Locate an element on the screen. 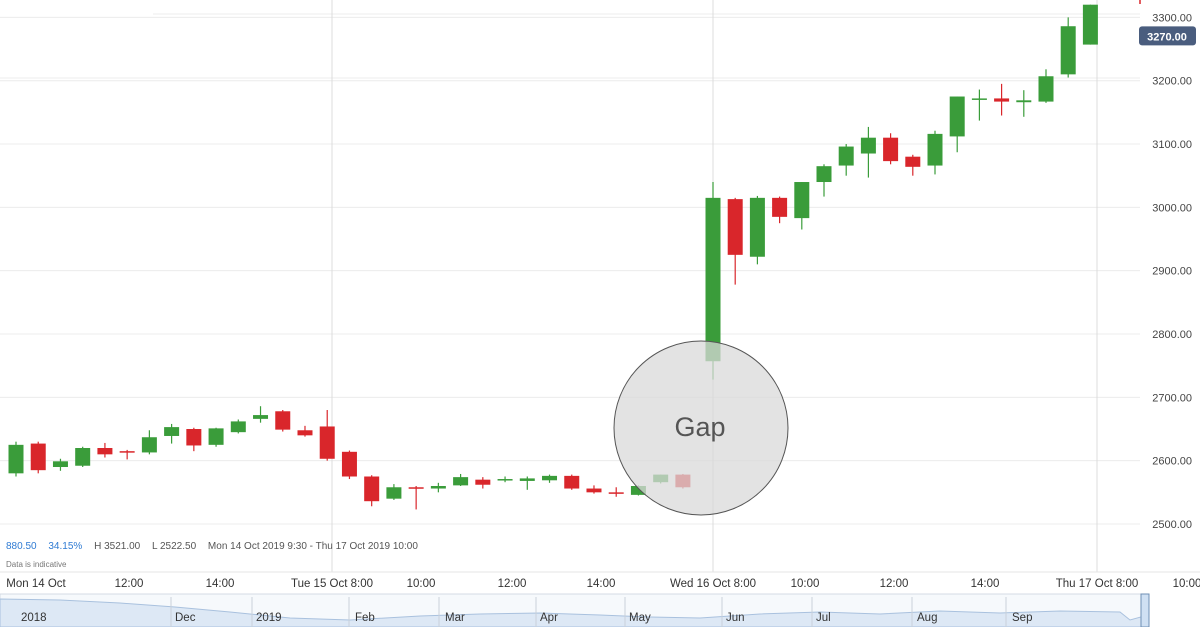 The height and width of the screenshot is (632, 1200). y-tick-label: 3300.00 is located at coordinates (1172, 18).